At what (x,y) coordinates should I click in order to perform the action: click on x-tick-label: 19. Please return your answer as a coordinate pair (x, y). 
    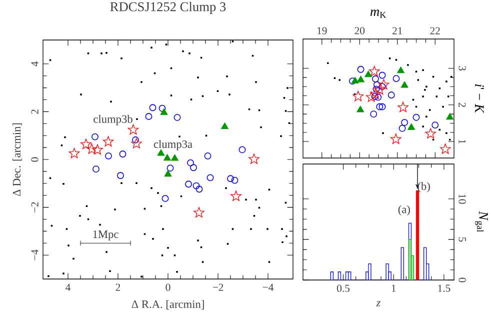
    Looking at the image, I should click on (322, 30).